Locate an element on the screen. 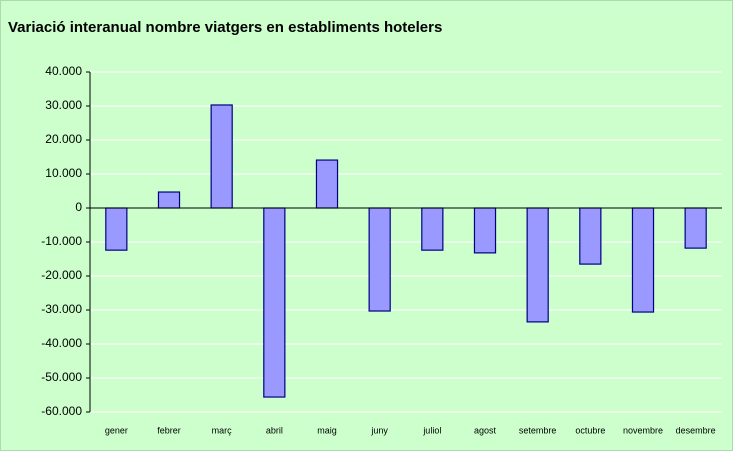 The width and height of the screenshot is (733, 451). x-tick-label: gener is located at coordinates (116, 430).